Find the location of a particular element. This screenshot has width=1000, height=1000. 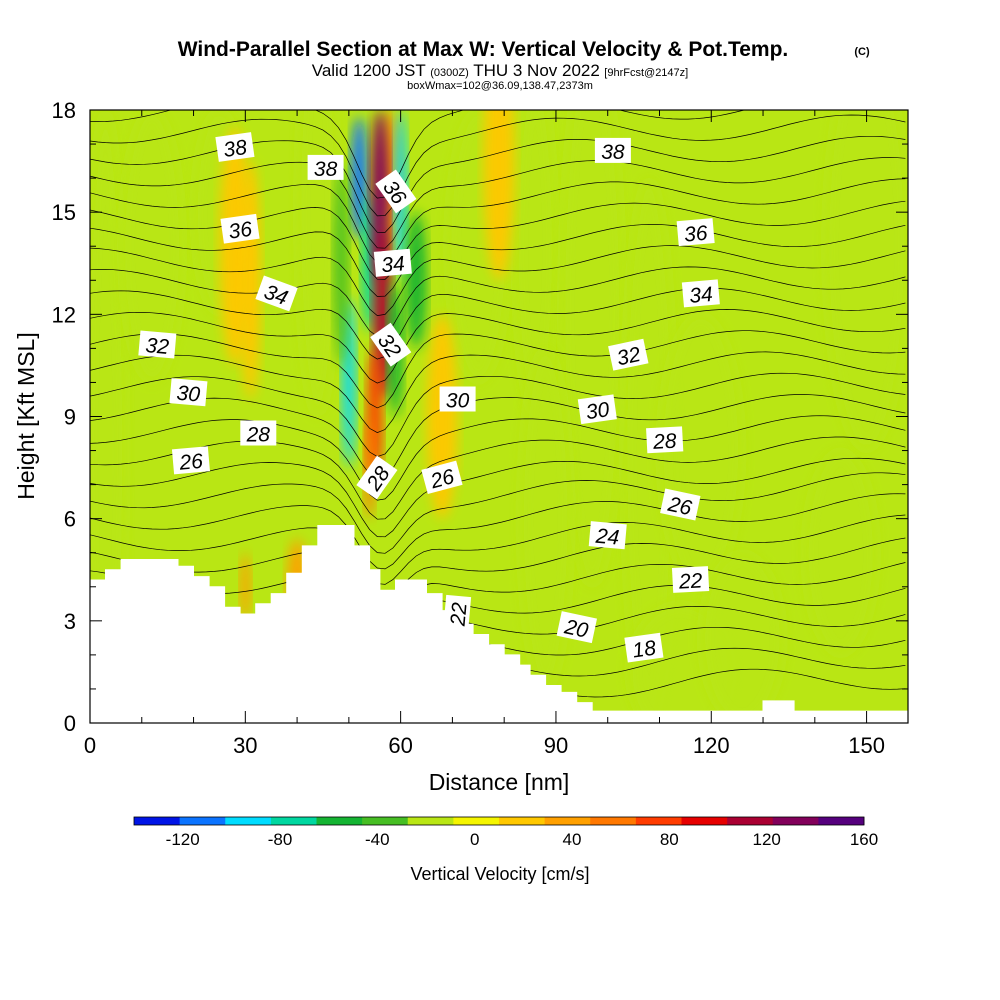

valid-prefix: Valid 1200 JST is located at coordinates (369, 70).